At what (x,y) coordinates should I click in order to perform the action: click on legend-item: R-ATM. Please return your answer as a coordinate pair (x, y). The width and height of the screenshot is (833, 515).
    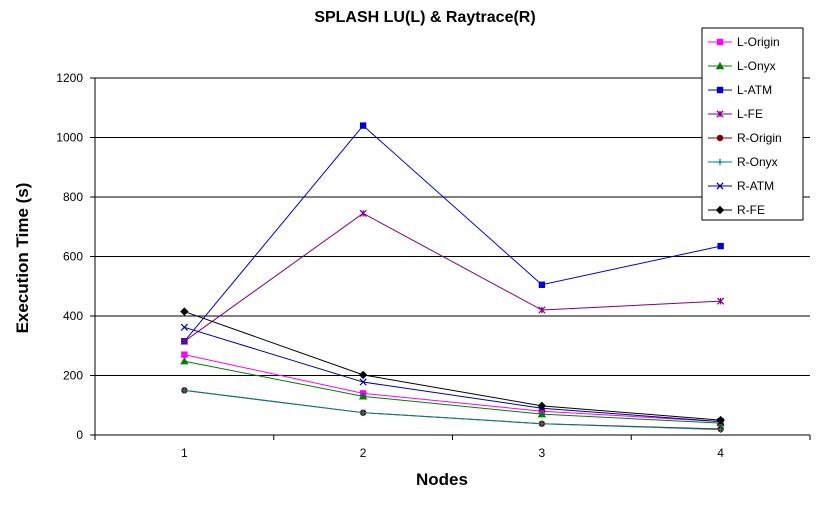
    Looking at the image, I should click on (741, 186).